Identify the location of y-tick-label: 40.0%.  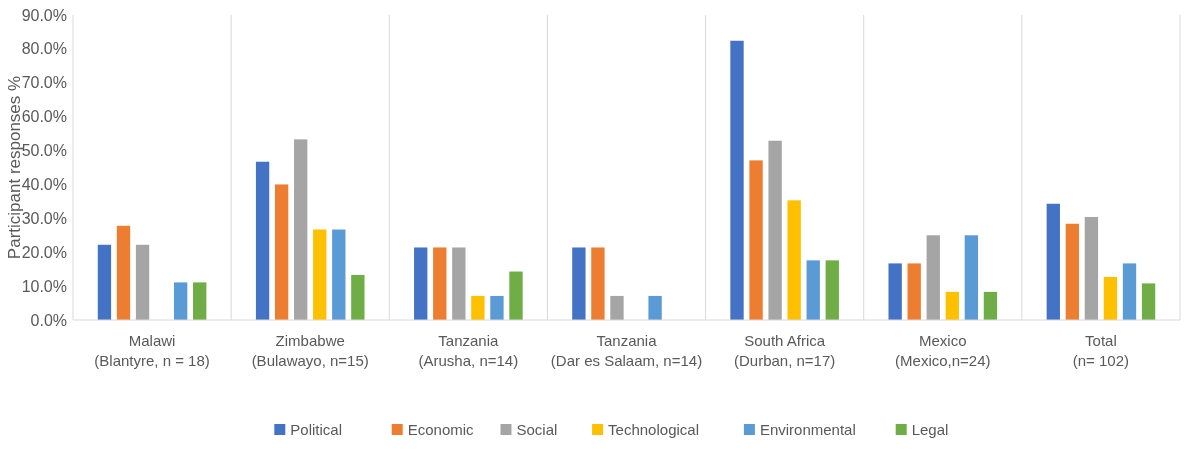
(44, 185).